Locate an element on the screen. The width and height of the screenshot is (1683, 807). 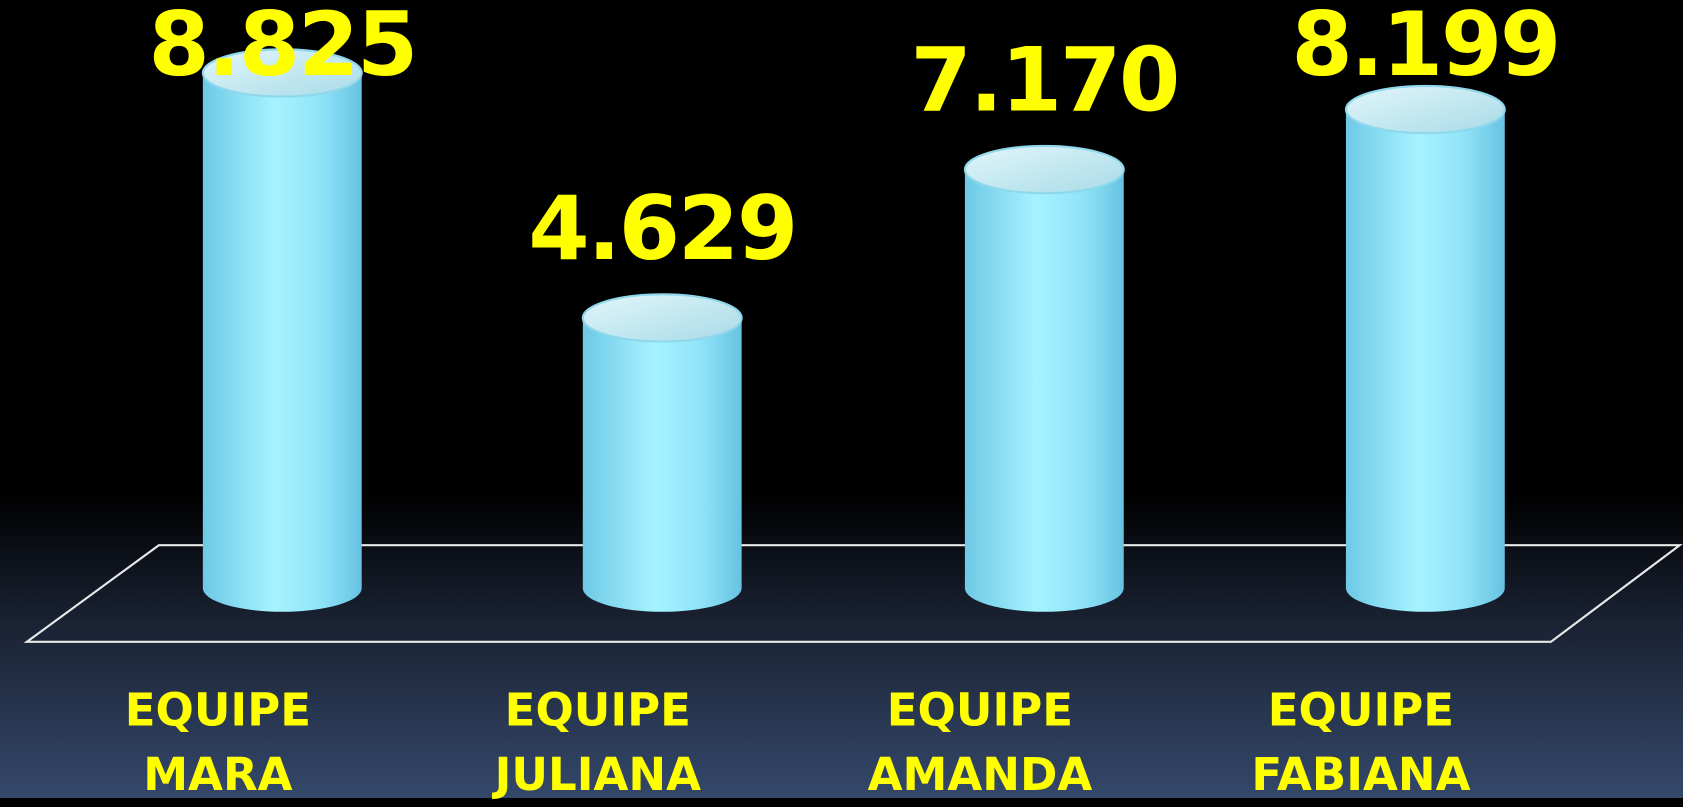
floor is located at coordinates (853, 593).